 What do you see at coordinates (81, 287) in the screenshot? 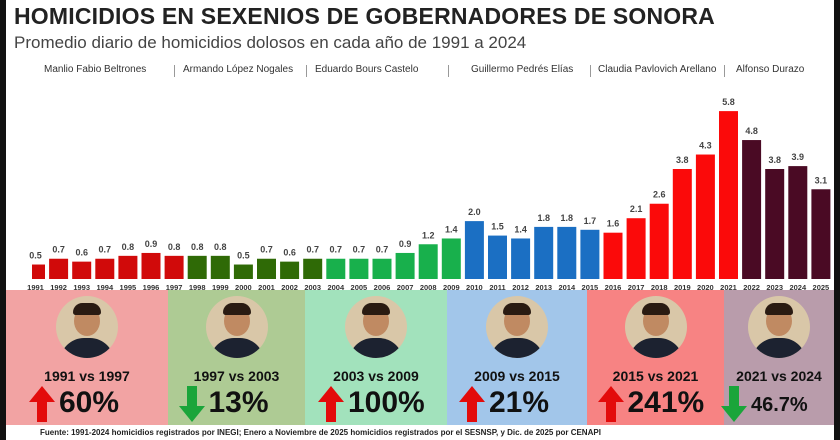
I see `x-tick-label: 1993` at bounding box center [81, 287].